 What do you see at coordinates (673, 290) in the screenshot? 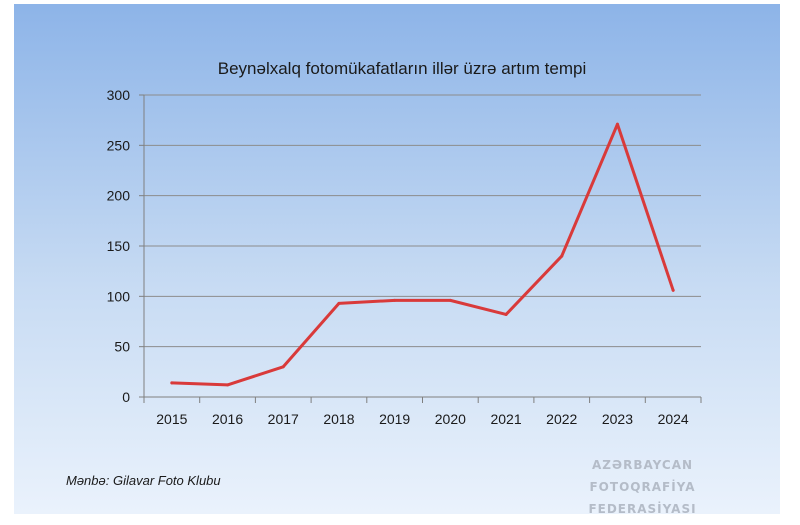
I see `data-point-2024` at bounding box center [673, 290].